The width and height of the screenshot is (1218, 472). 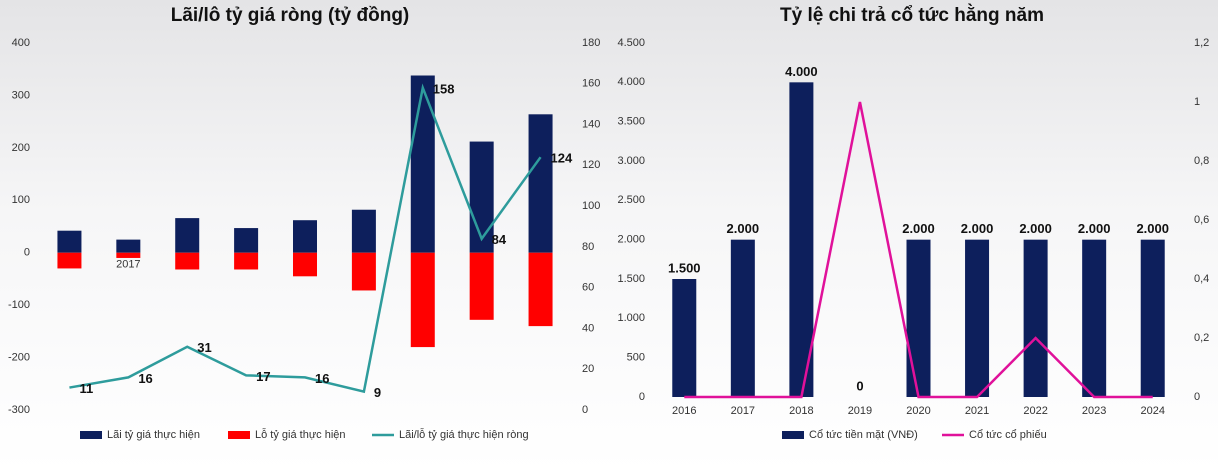 What do you see at coordinates (918, 411) in the screenshot?
I see `x-tick-label: 2020` at bounding box center [918, 411].